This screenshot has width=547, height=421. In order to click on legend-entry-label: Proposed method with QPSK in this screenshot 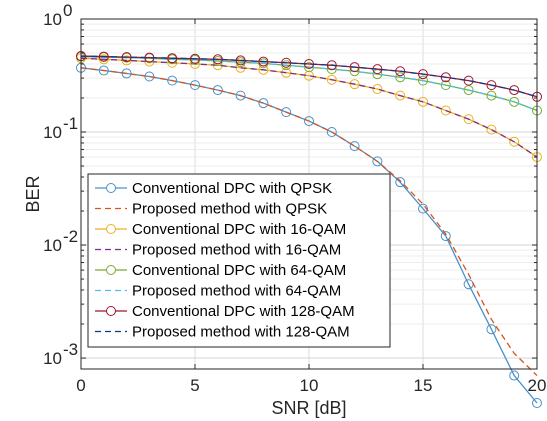, I will do `click(229, 209)`.